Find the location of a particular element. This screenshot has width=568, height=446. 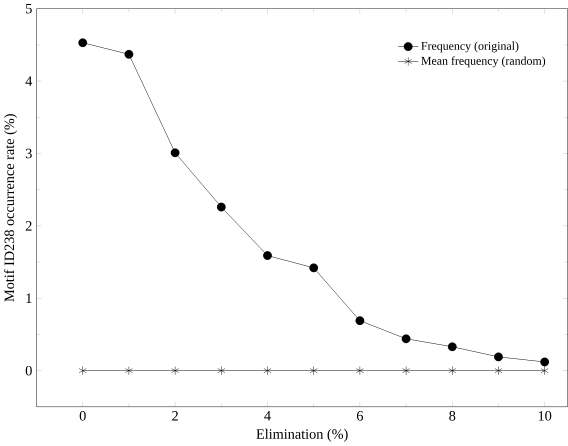

y-tick-label: 4 is located at coordinates (28, 81).